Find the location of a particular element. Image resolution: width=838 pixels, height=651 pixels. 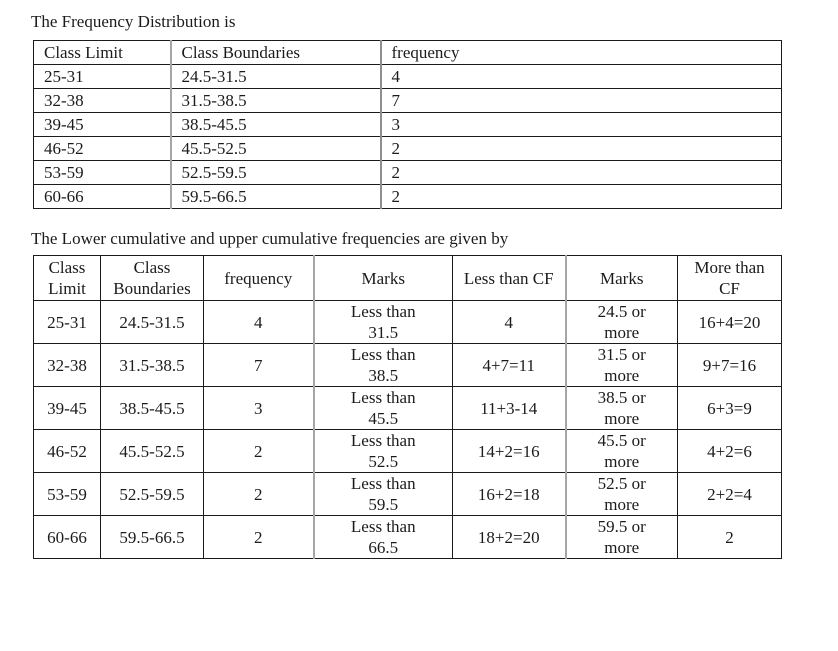

table-cell: Less than 66.5 is located at coordinates (383, 537).